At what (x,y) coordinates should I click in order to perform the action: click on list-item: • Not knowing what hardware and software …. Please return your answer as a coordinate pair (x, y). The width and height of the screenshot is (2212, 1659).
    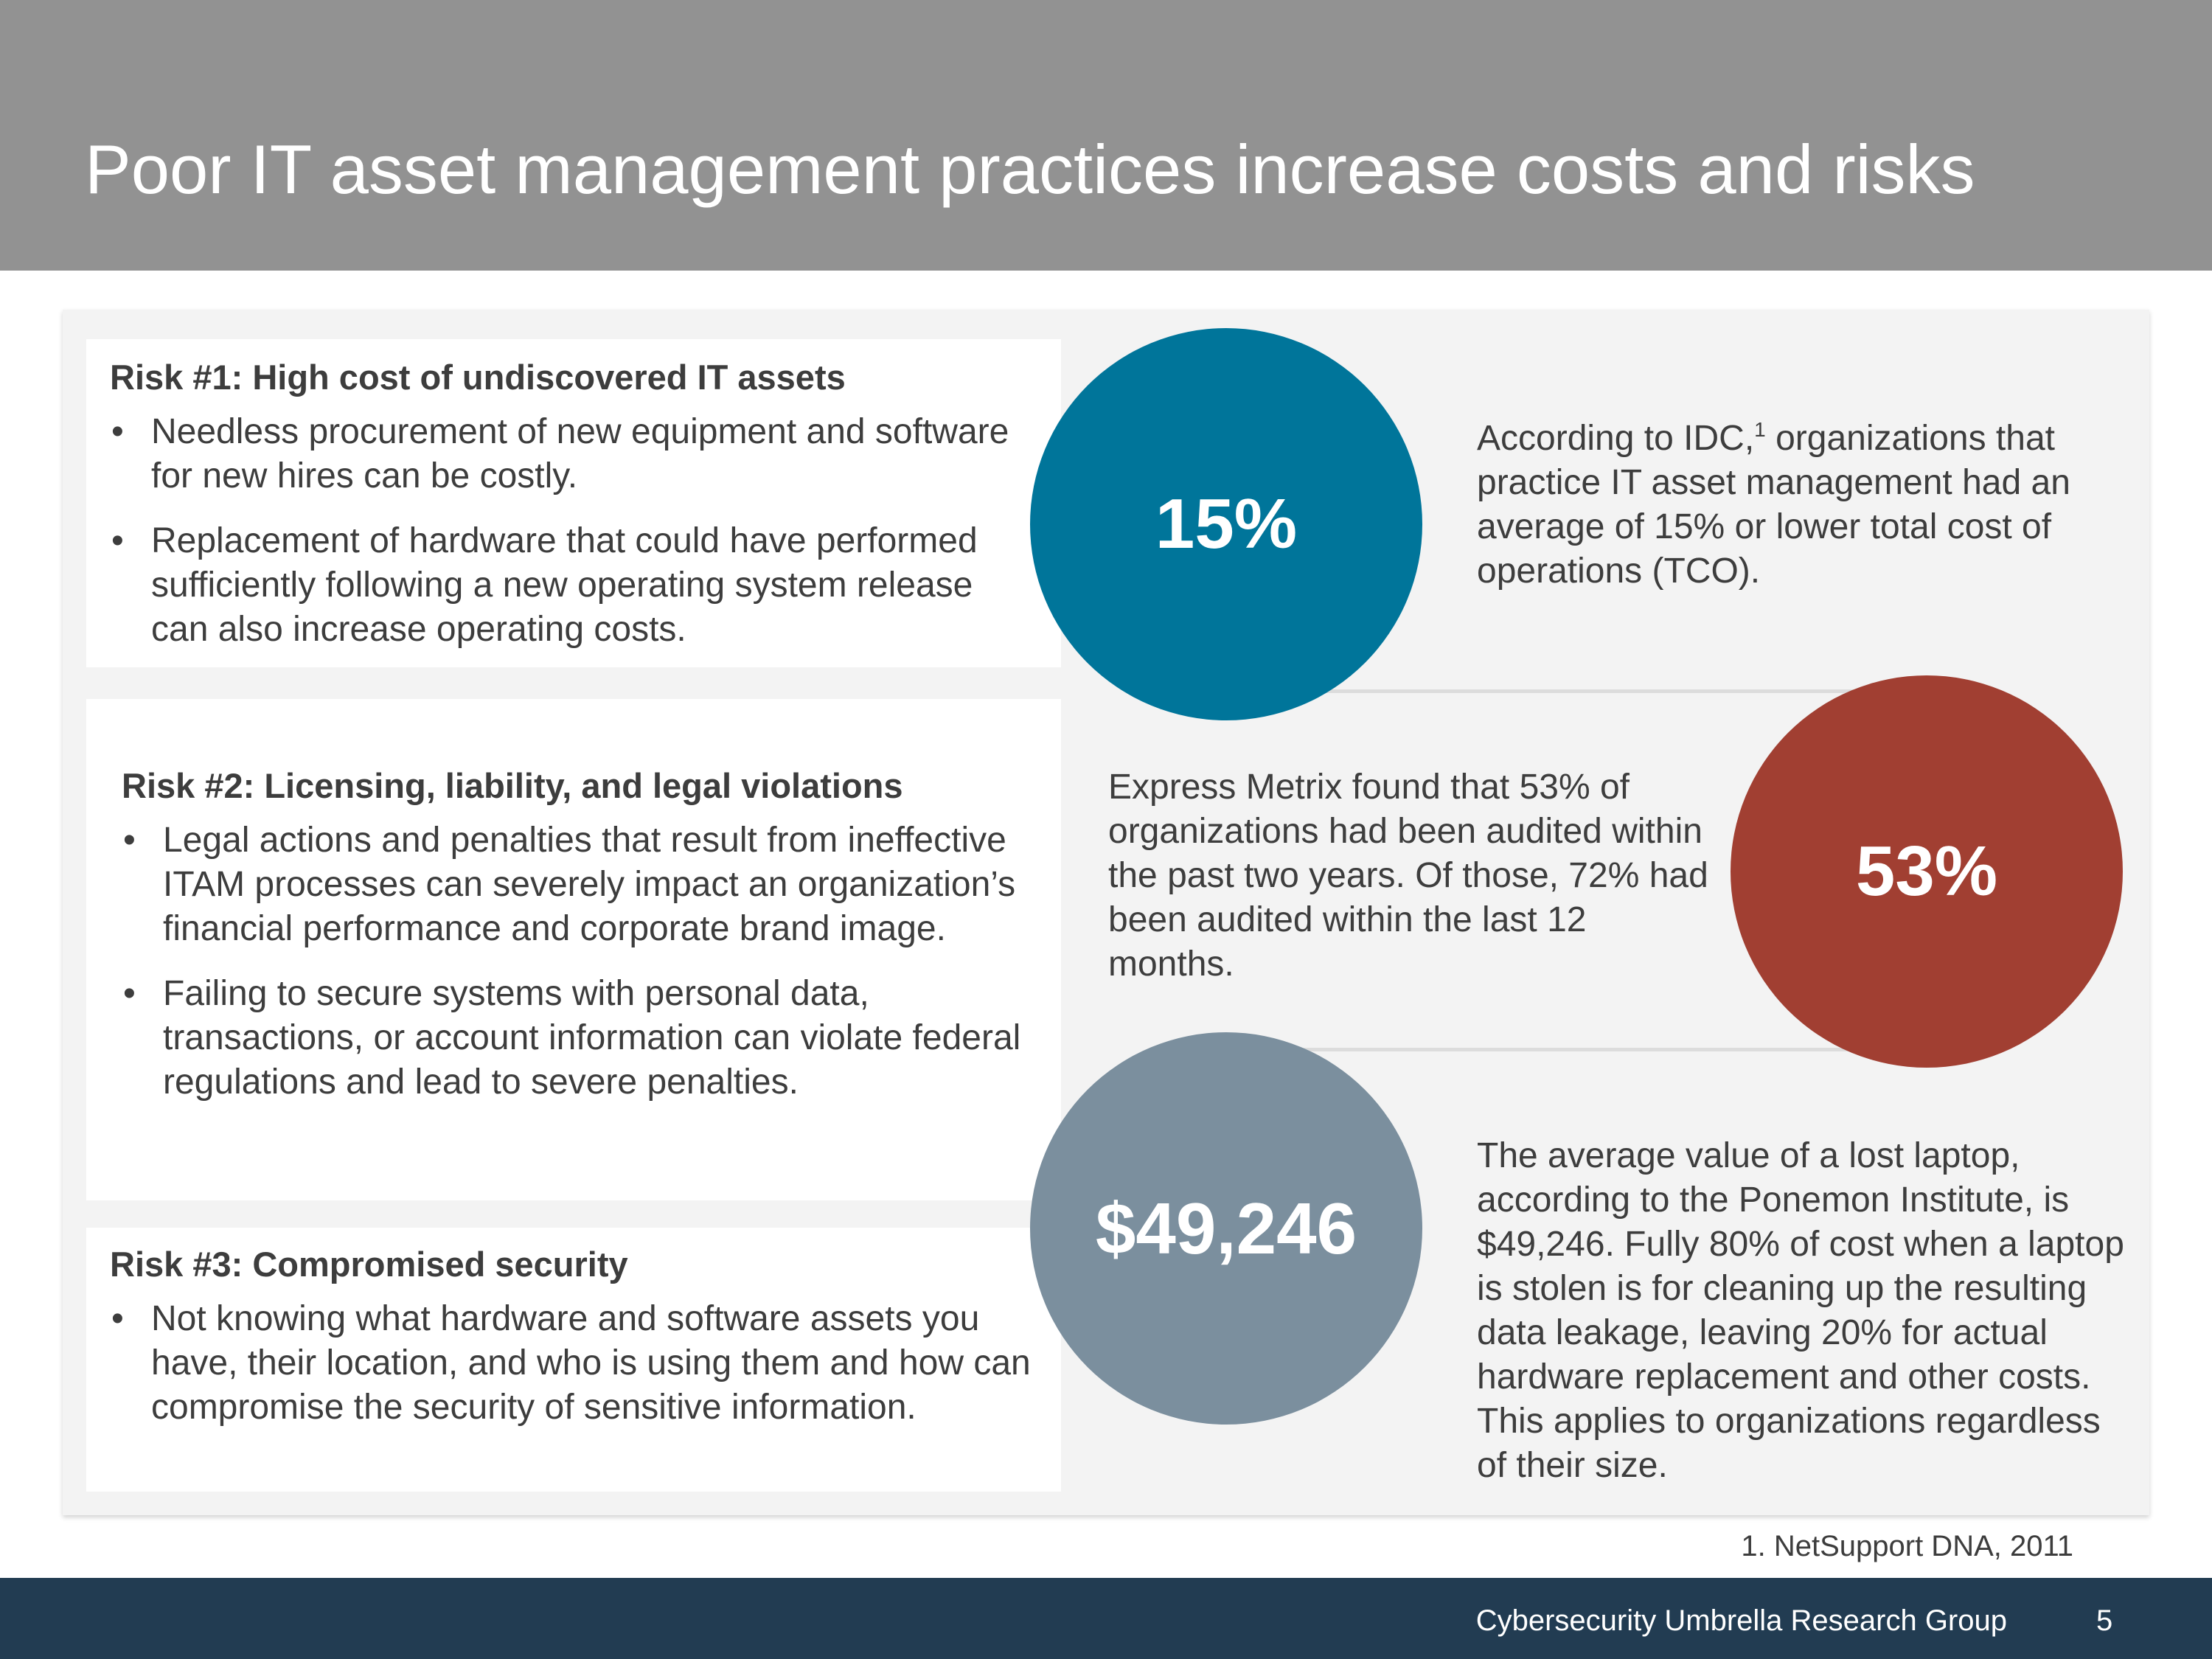
    Looking at the image, I should click on (574, 1363).